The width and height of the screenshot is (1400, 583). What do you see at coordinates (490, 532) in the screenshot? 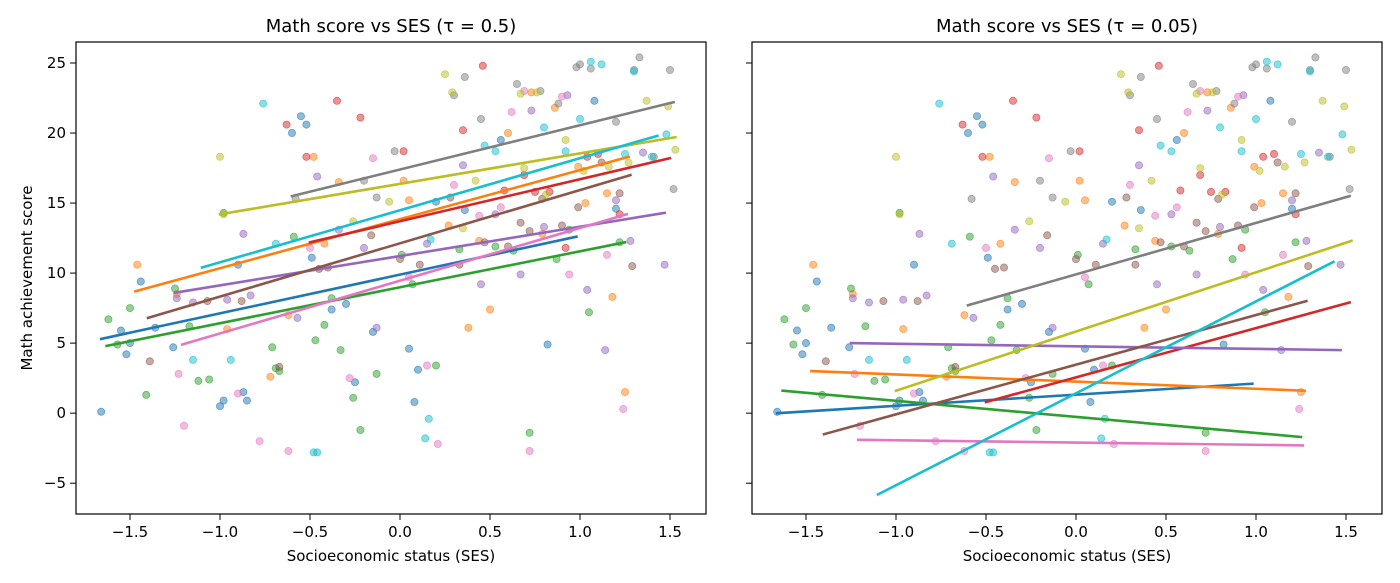
I see `left-x-tick-label: 0.5` at bounding box center [490, 532].